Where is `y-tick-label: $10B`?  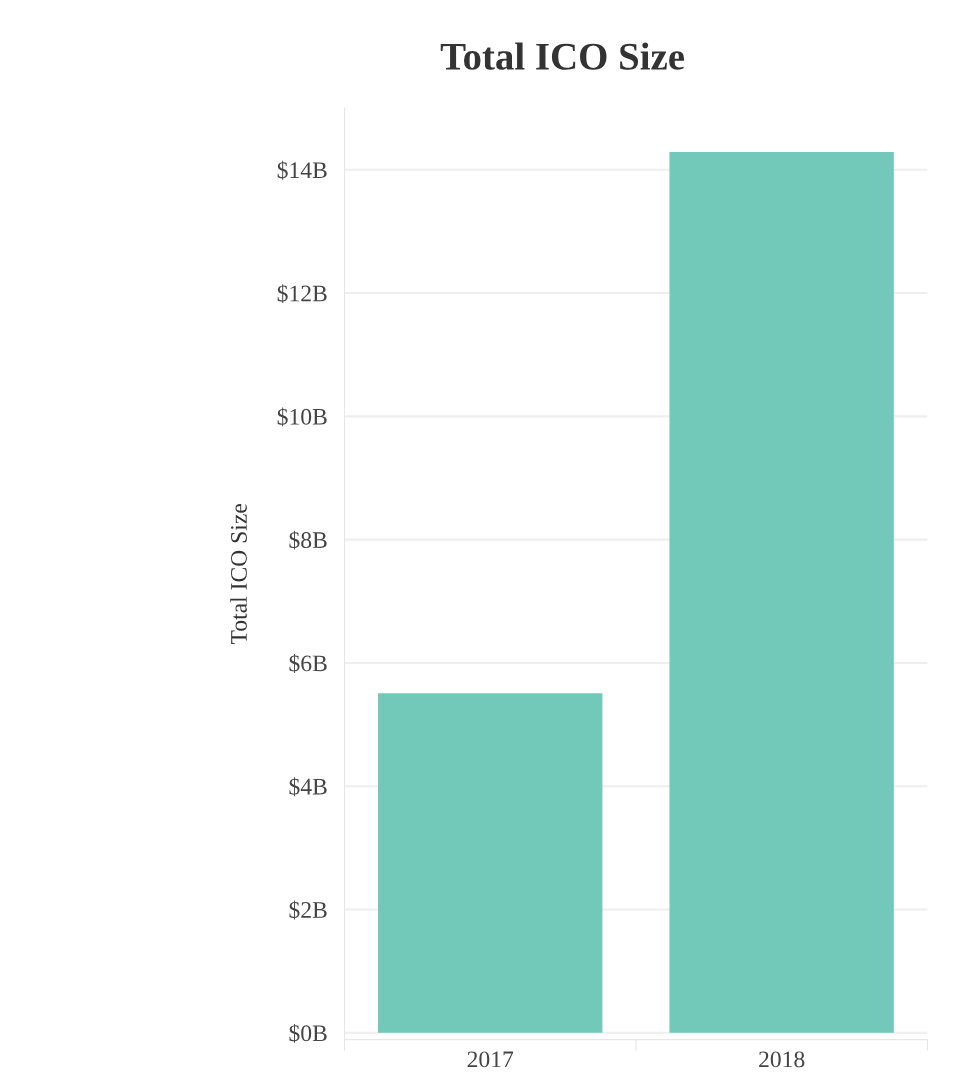
y-tick-label: $10B is located at coordinates (302, 417).